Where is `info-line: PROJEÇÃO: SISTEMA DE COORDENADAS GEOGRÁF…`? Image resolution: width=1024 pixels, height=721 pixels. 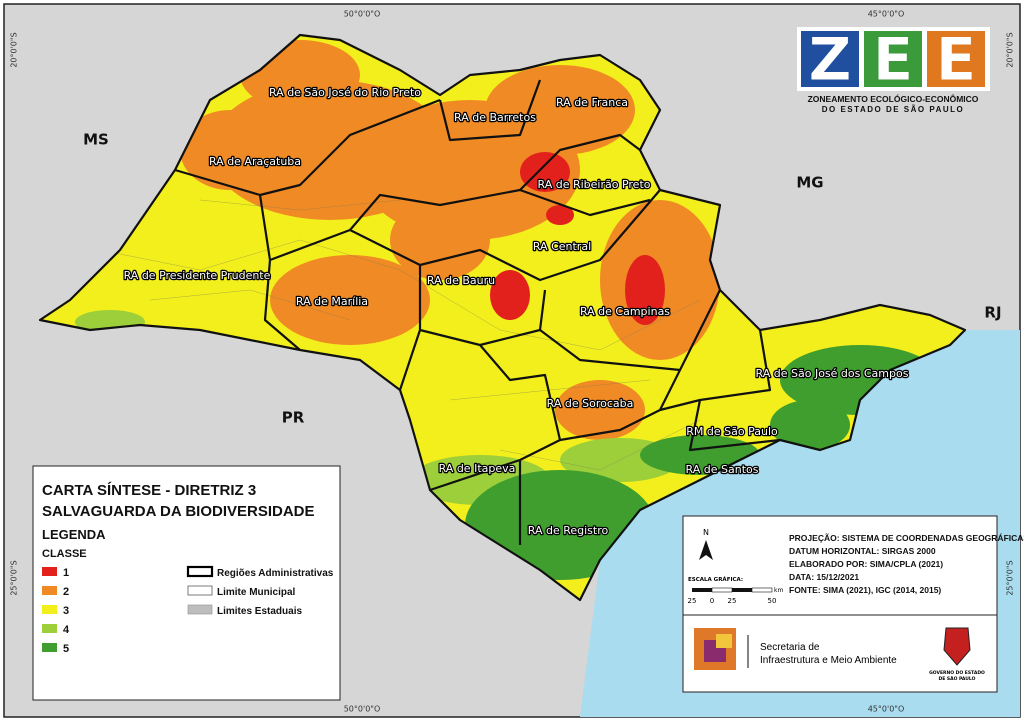
info-line: PROJEÇÃO: SISTEMA DE COORDENADAS GEOGRÁF… is located at coordinates (906, 538).